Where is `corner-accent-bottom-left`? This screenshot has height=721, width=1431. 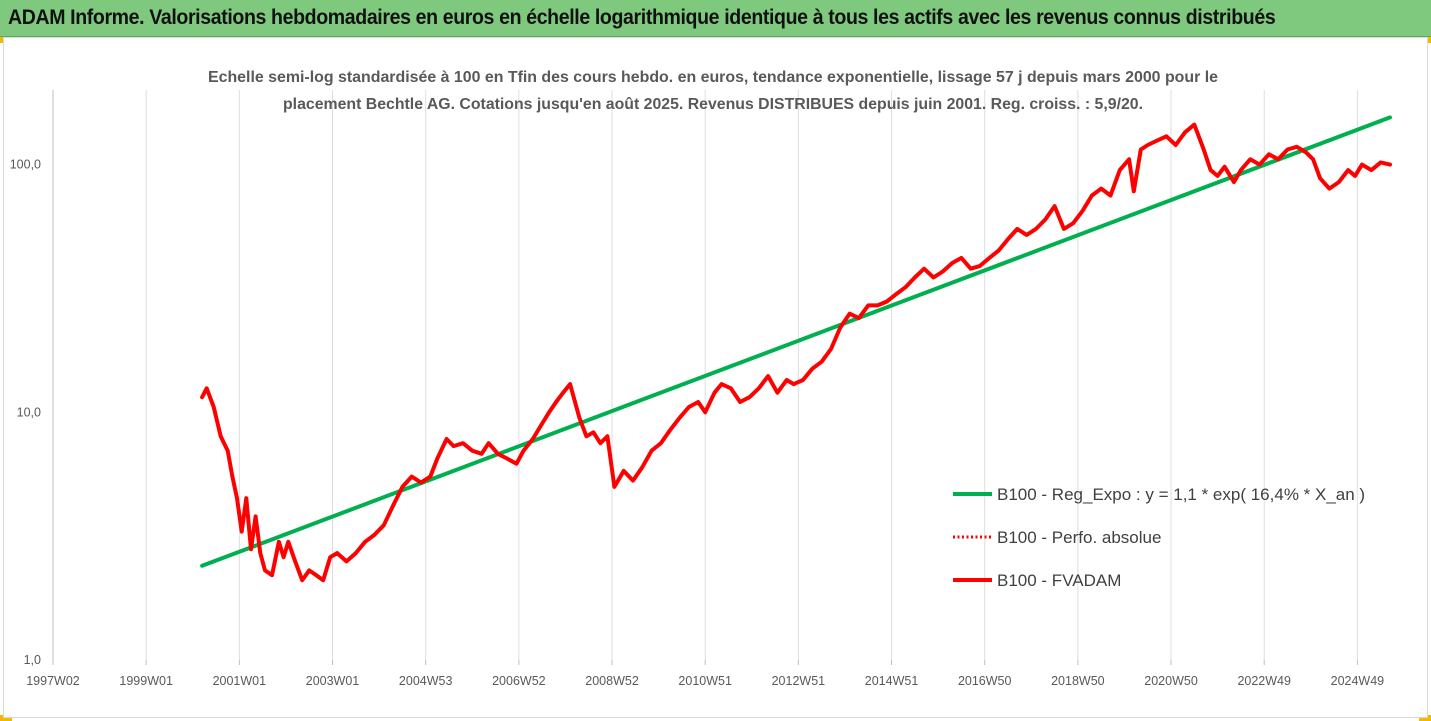
corner-accent-bottom-left is located at coordinates (6, 718).